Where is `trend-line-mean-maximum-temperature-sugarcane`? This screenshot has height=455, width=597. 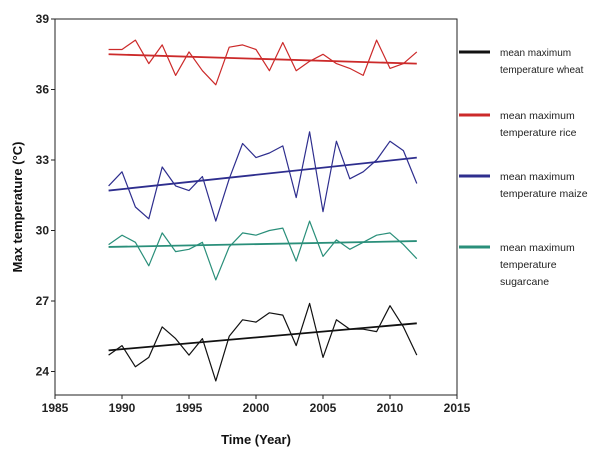 trend-line-mean-maximum-temperature-sugarcane is located at coordinates (262, 244).